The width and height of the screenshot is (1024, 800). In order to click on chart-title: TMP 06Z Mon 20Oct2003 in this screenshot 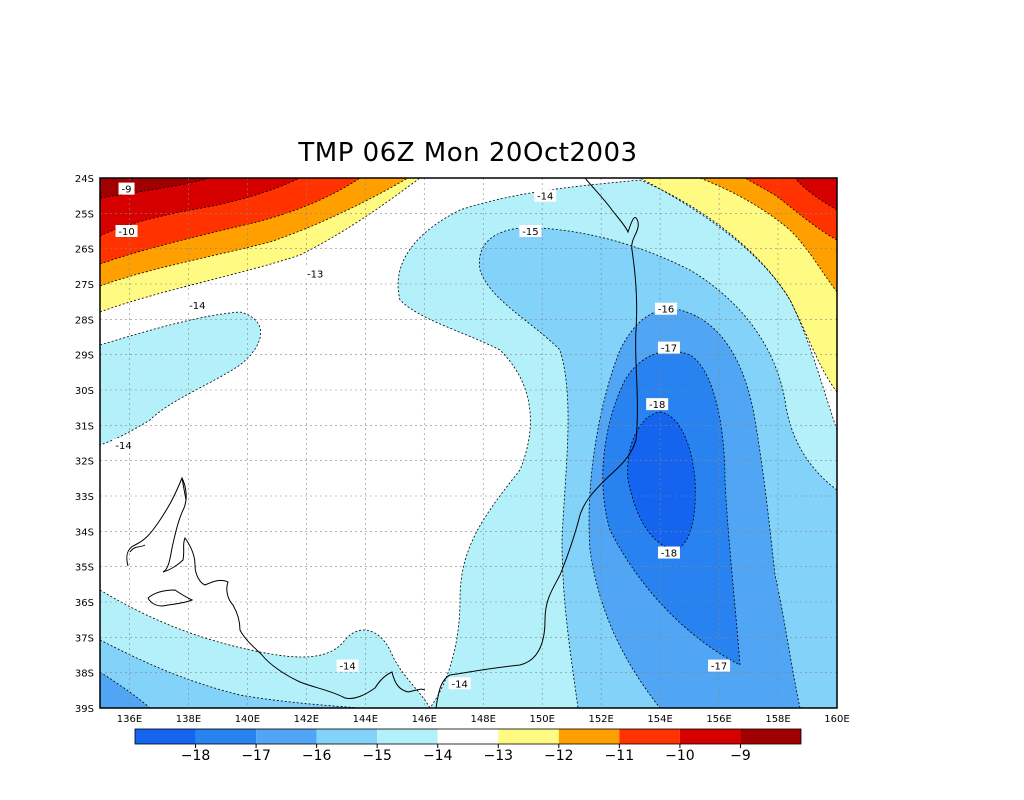, I will do `click(468, 153)`.